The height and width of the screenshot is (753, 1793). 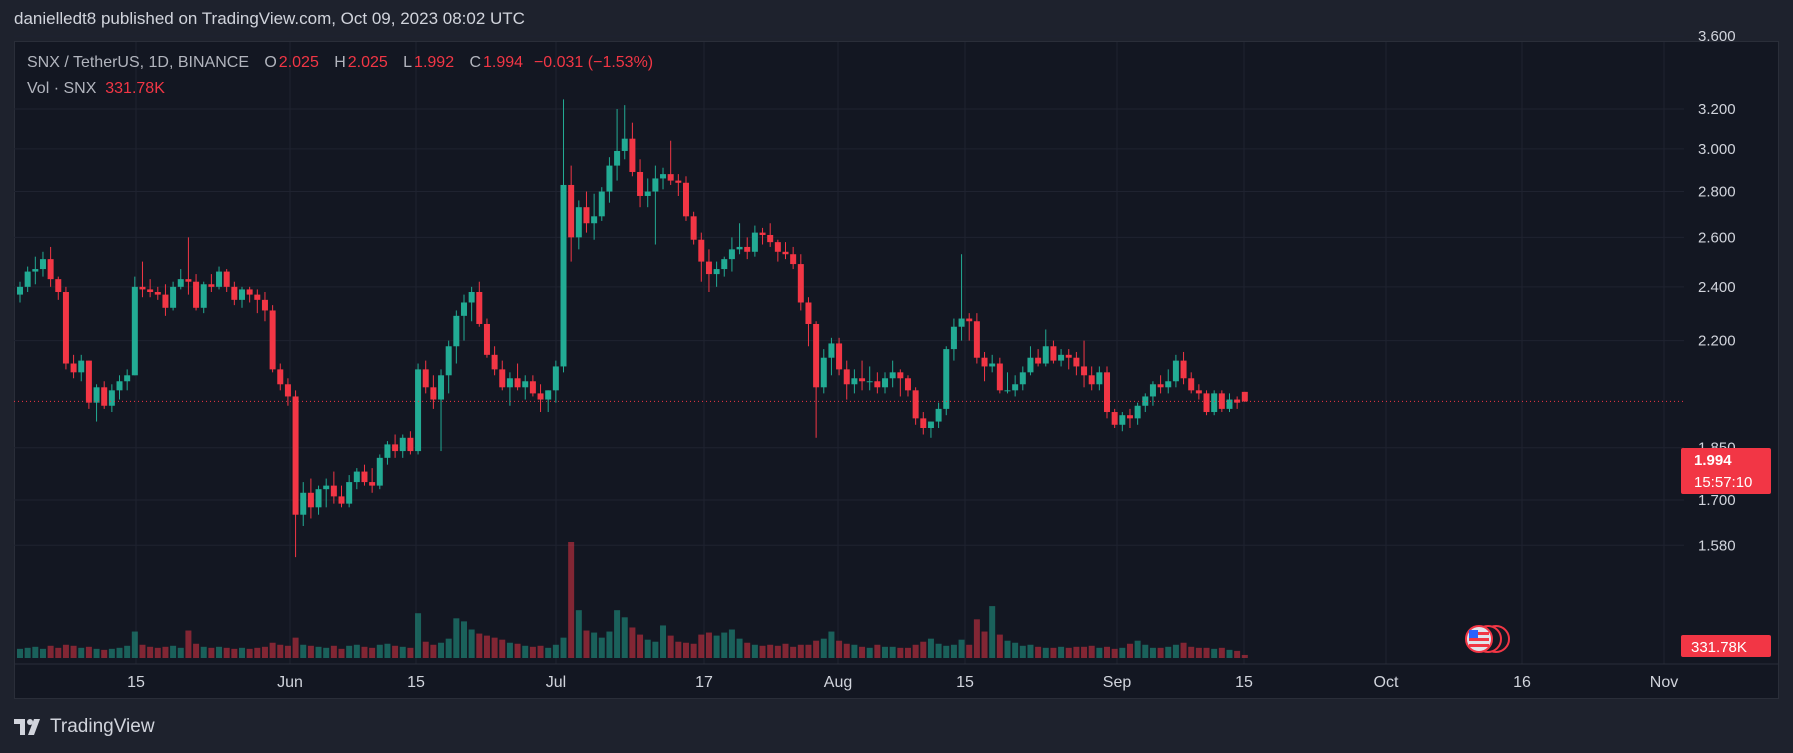 I want to click on volume-bars, so click(x=632, y=600).